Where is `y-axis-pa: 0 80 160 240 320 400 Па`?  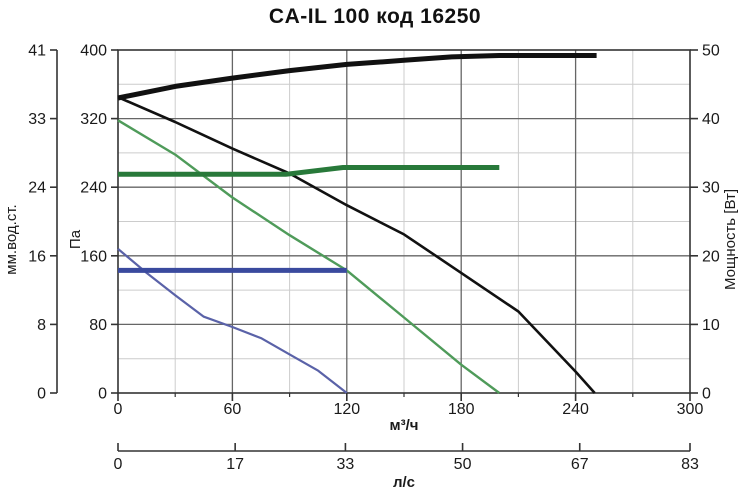
y-axis-pa: 0 80 160 240 320 400 Па is located at coordinates (92, 223).